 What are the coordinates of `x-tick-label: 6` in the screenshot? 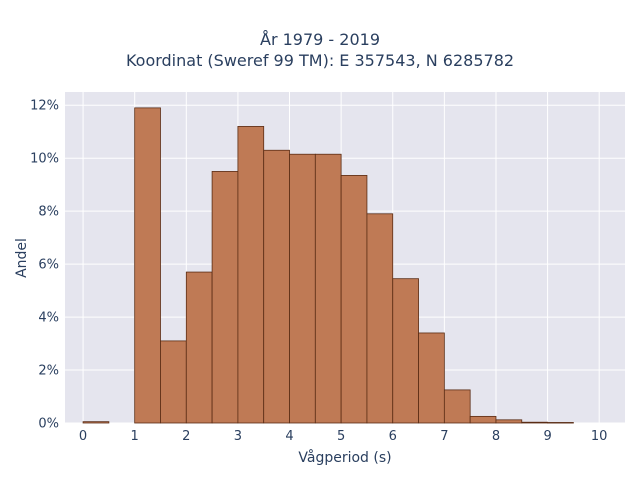 It's located at (393, 436).